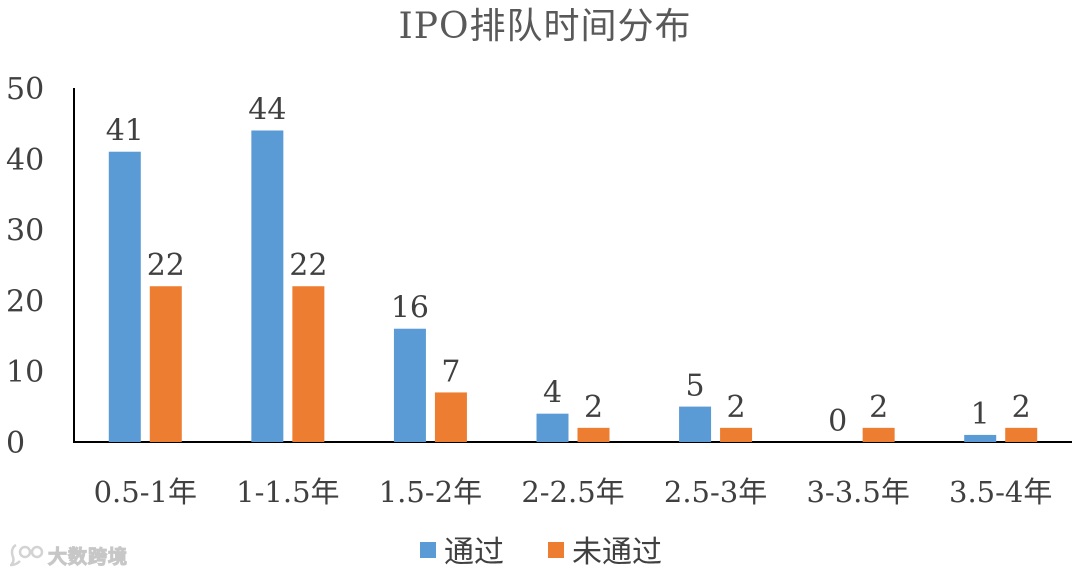  I want to click on y-tick-label: 40, so click(25, 160).